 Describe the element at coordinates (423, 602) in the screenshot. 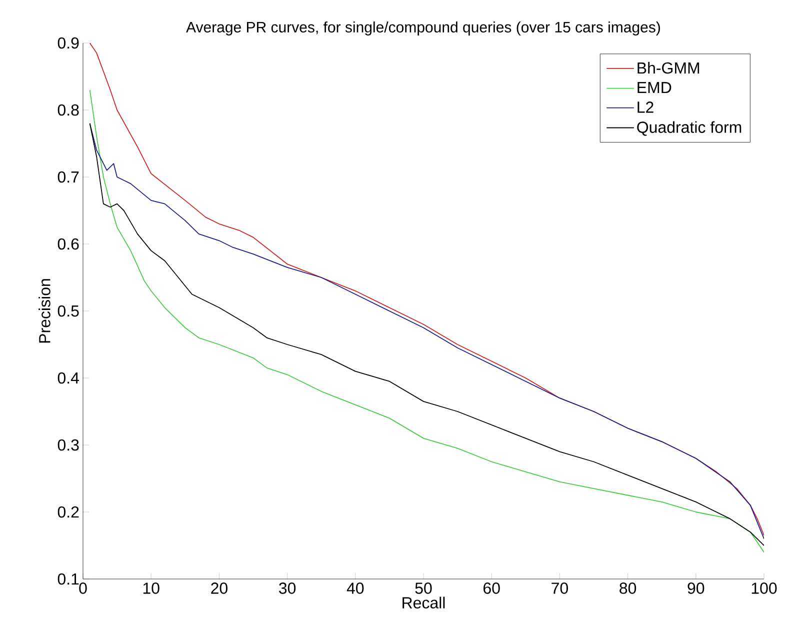

I see `x-axis-title: Recall` at that location.